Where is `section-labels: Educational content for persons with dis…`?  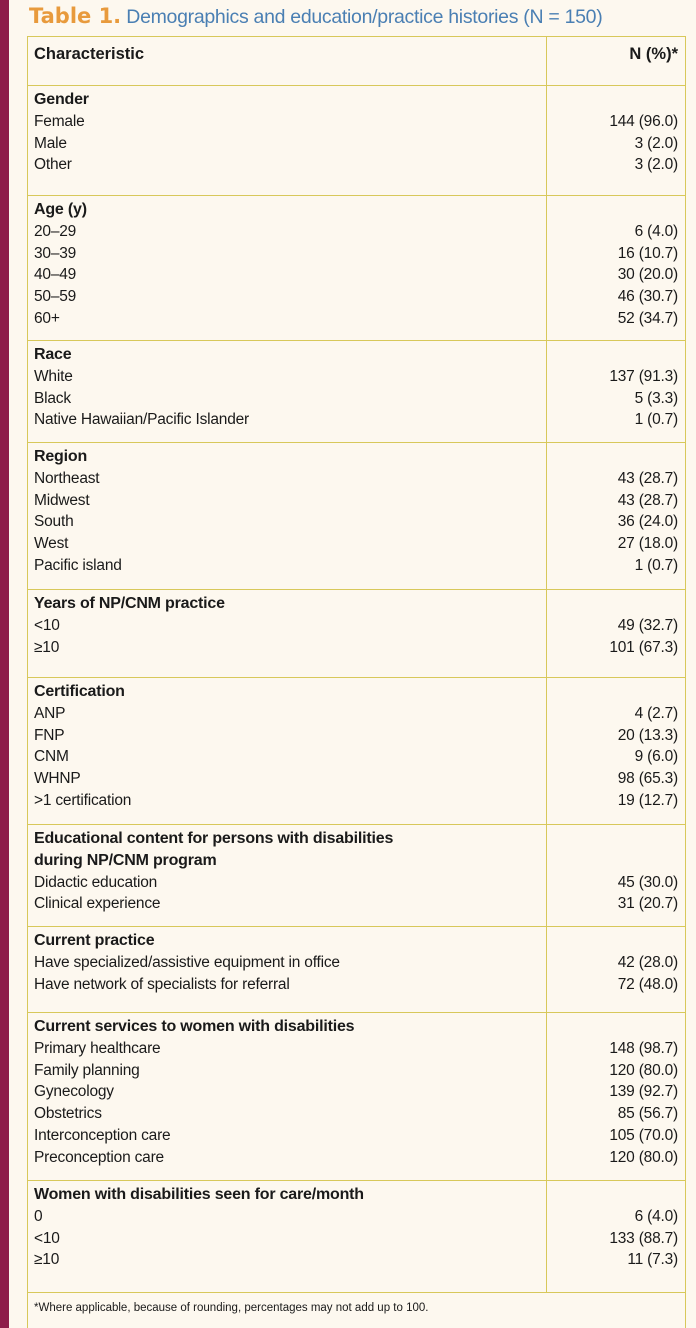 section-labels: Educational content for persons with dis… is located at coordinates (287, 875).